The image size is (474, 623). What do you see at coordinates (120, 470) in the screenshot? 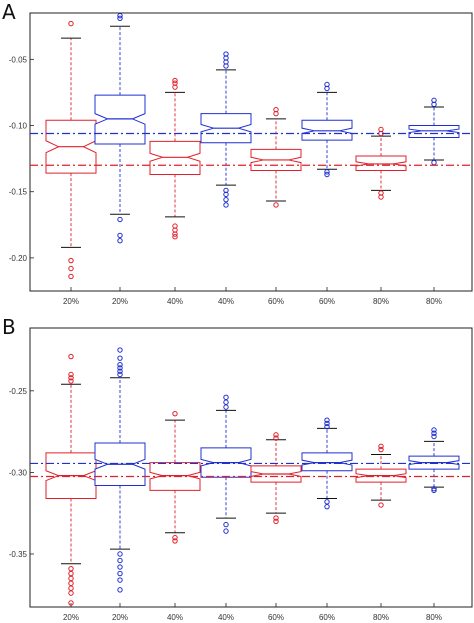
I see `box-20pct-blue` at bounding box center [120, 470].